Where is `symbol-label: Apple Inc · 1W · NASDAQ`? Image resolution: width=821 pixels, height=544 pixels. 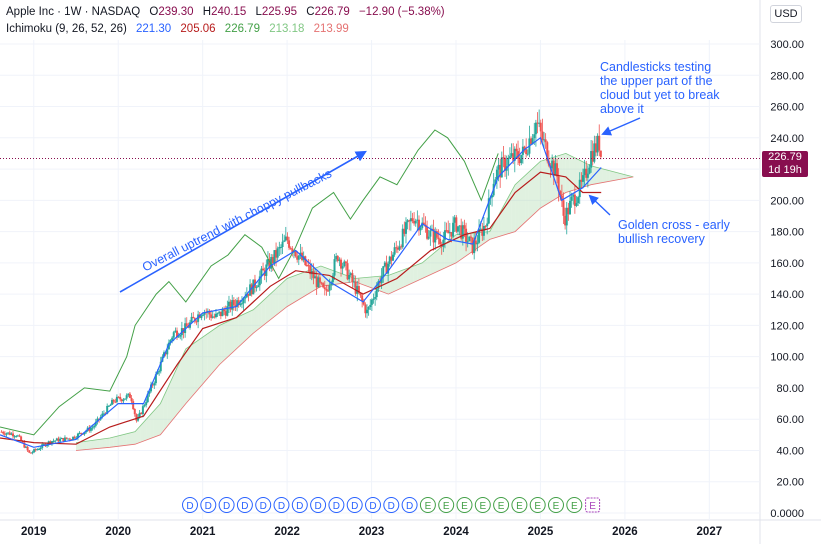
symbol-label: Apple Inc · 1W · NASDAQ is located at coordinates (73, 12).